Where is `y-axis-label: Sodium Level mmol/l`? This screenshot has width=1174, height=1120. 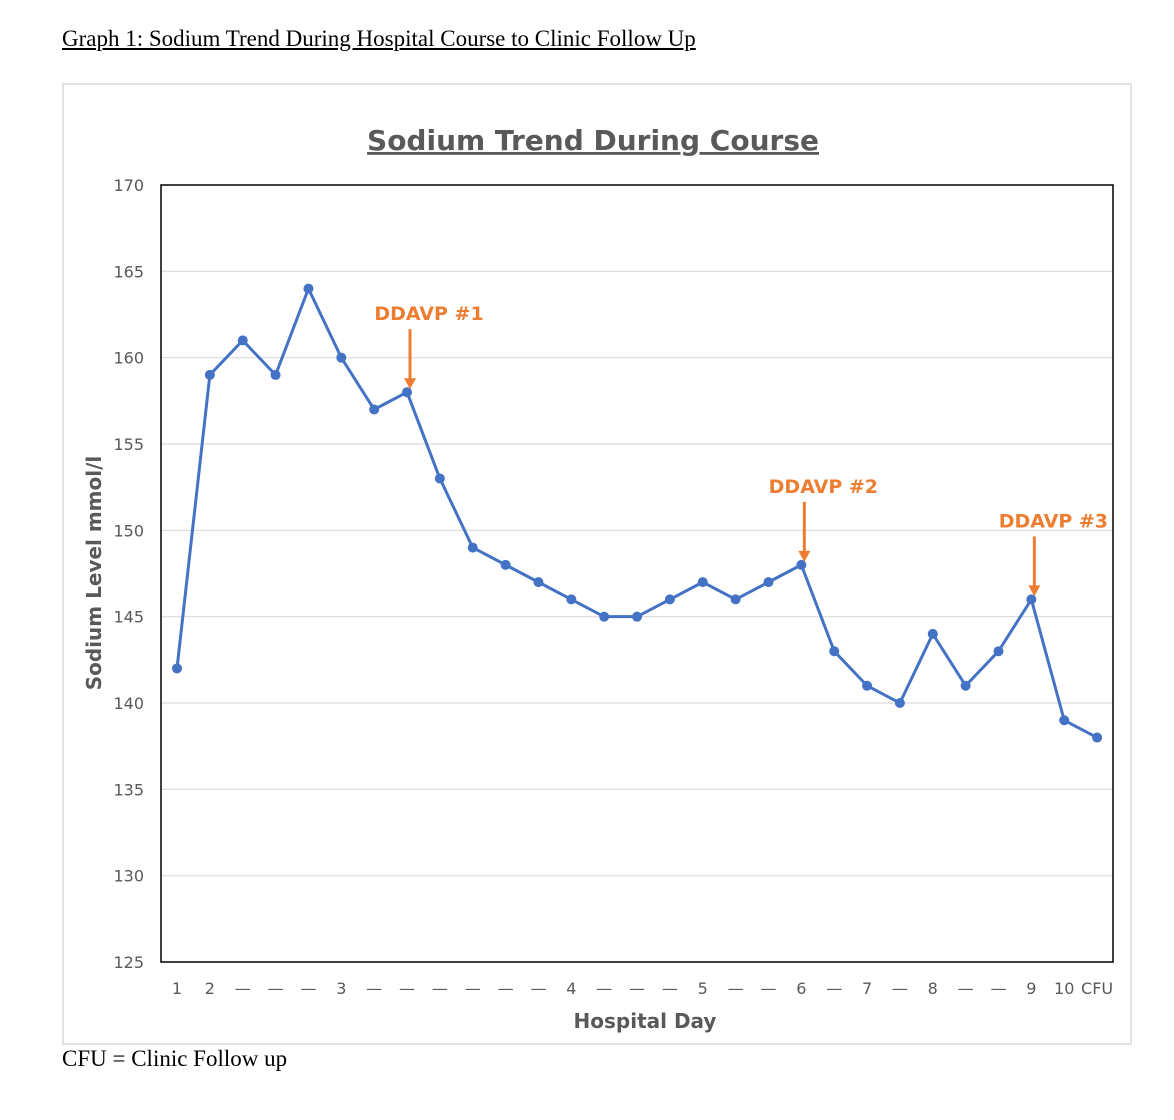
y-axis-label: Sodium Level mmol/l is located at coordinates (94, 573).